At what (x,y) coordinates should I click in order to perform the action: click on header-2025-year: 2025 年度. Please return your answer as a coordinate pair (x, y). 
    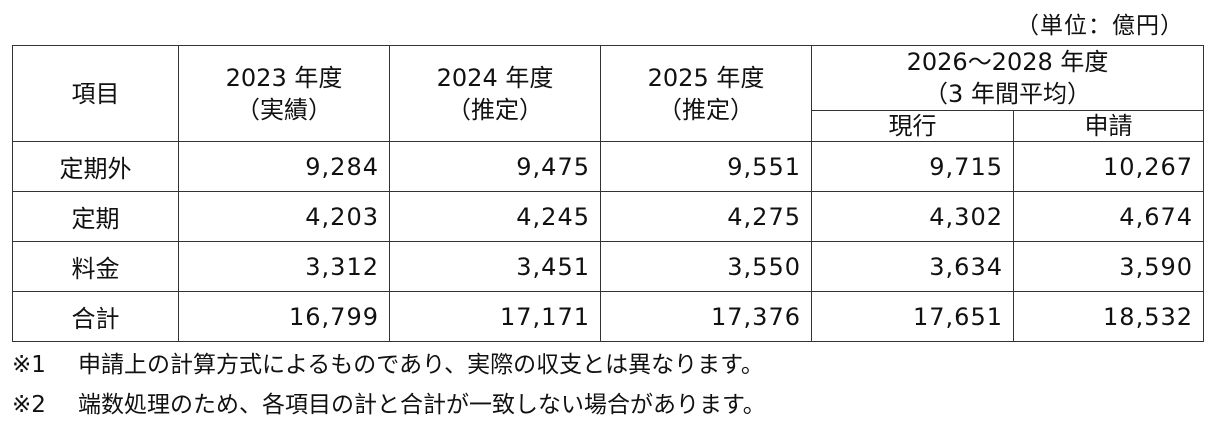
    Looking at the image, I should click on (706, 77).